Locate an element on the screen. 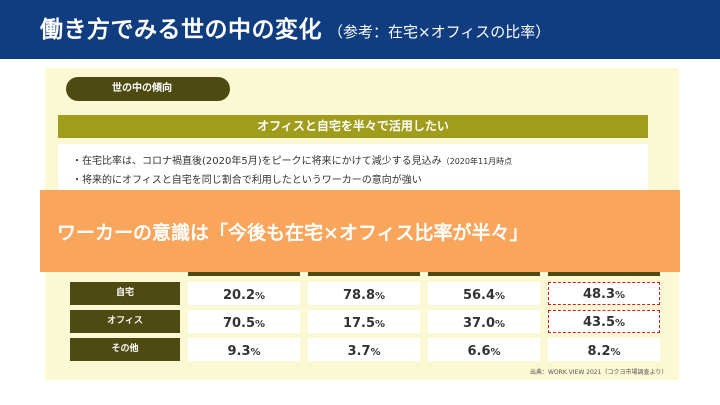 Image resolution: width=720 pixels, height=405 pixels. slide-header: 働き方でみる世の中の変化 （参考：在宅×オフィスの比率） is located at coordinates (360, 29).